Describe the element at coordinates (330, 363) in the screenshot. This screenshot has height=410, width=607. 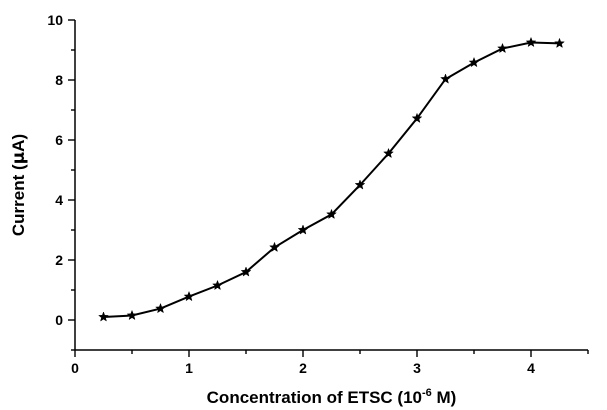
I see `x-axis-ticks: 0 1 2 3 4` at that location.